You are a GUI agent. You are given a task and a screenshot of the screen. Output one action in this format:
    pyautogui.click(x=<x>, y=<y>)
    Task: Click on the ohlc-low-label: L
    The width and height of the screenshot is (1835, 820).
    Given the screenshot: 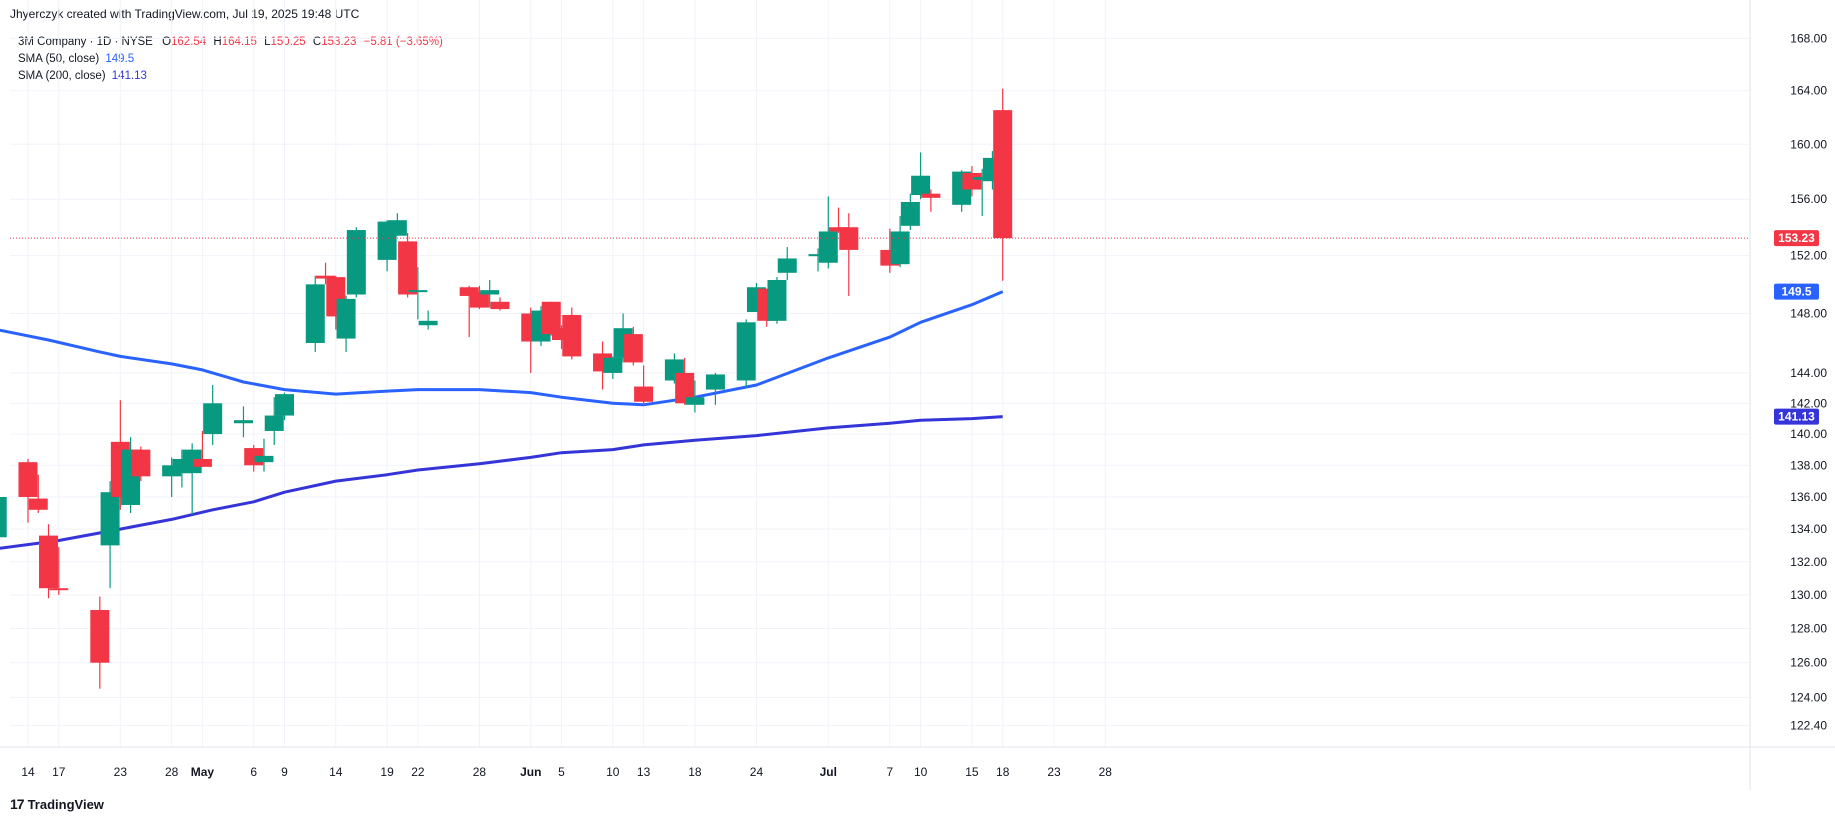 What is the action you would take?
    pyautogui.click(x=267, y=42)
    